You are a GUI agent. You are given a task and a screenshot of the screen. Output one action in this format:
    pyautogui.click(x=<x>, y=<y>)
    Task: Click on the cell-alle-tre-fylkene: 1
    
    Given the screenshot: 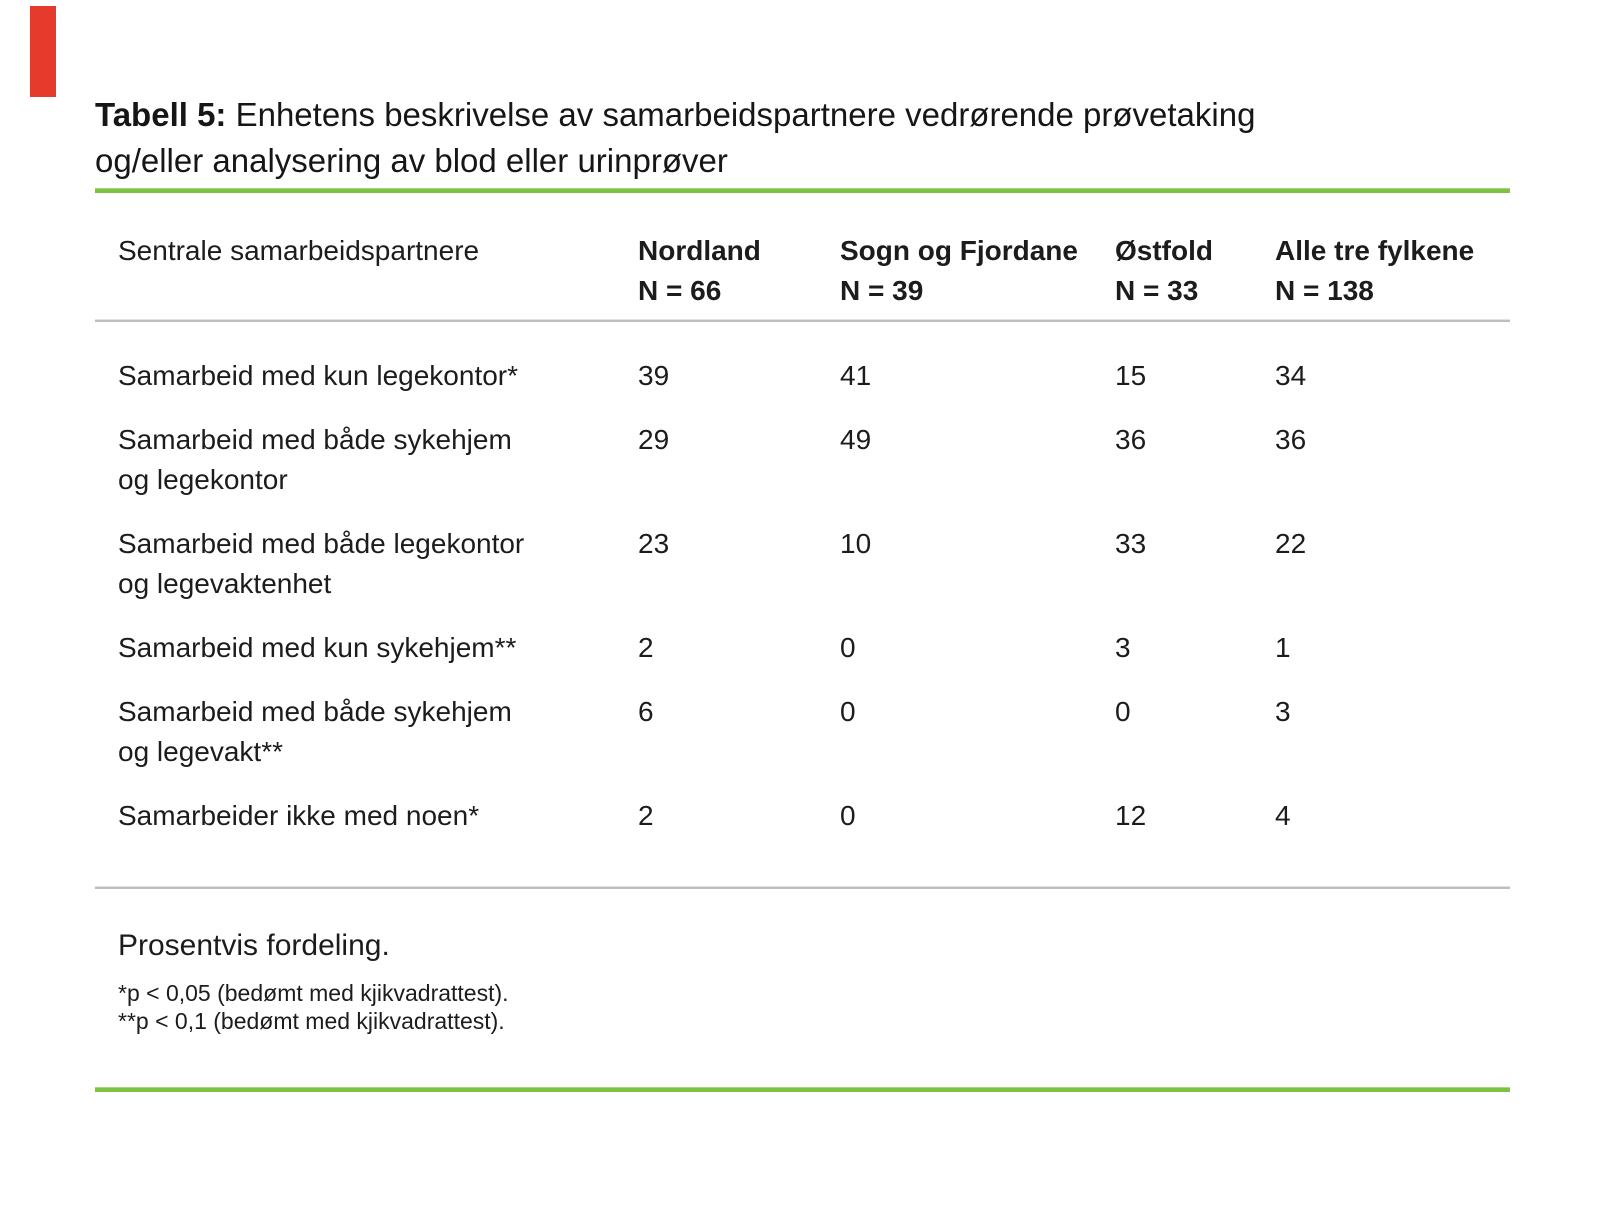 What is the action you would take?
    pyautogui.click(x=1283, y=647)
    